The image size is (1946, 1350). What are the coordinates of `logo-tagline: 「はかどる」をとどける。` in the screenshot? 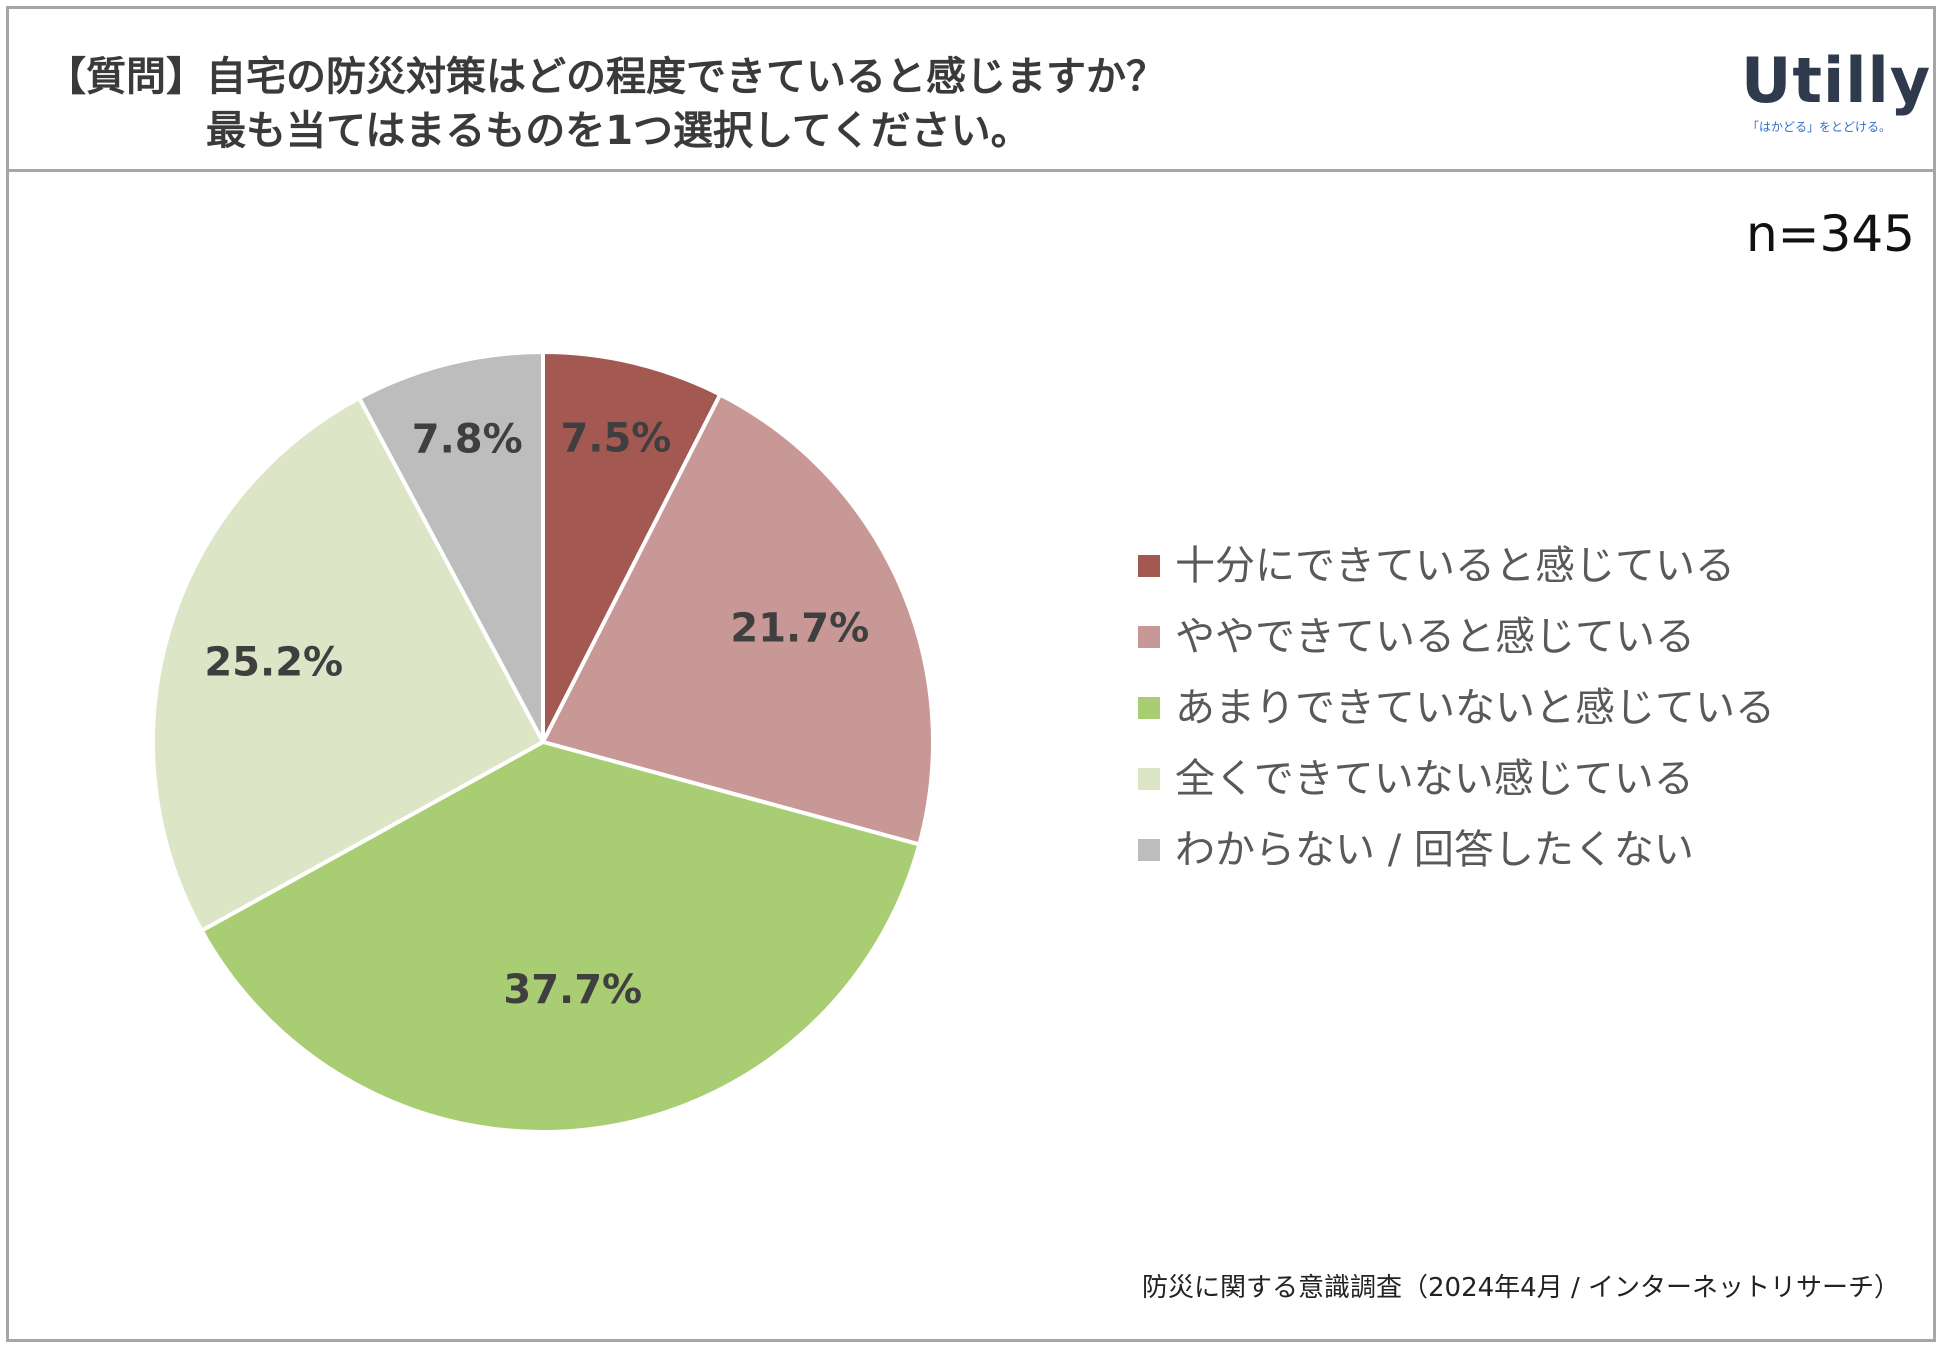 It's located at (1819, 127).